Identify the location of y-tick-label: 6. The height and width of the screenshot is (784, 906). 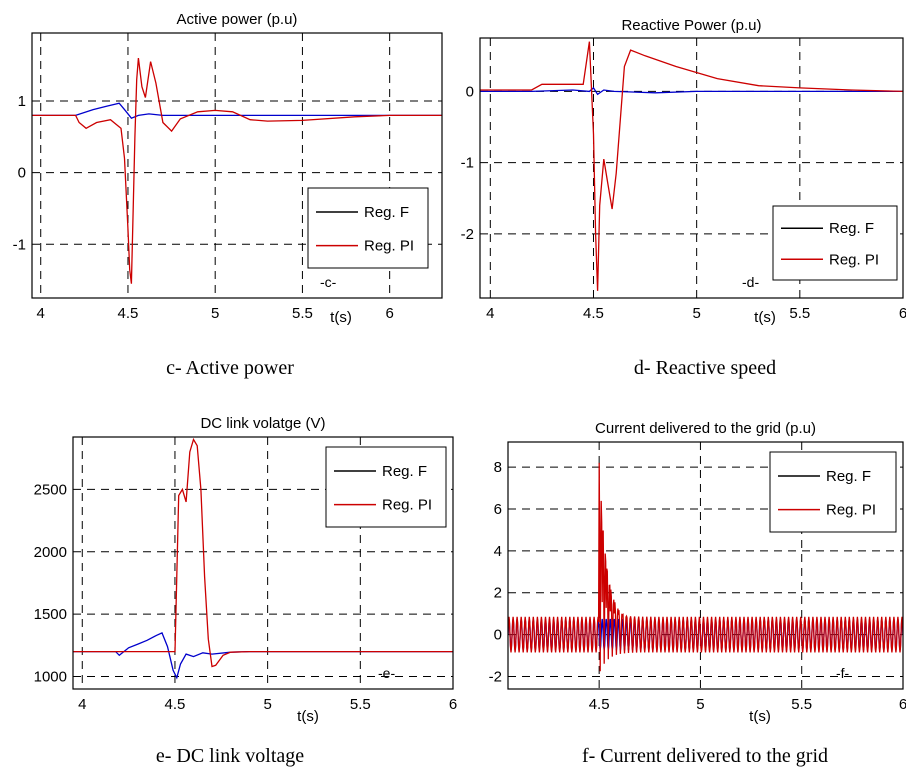
(498, 509).